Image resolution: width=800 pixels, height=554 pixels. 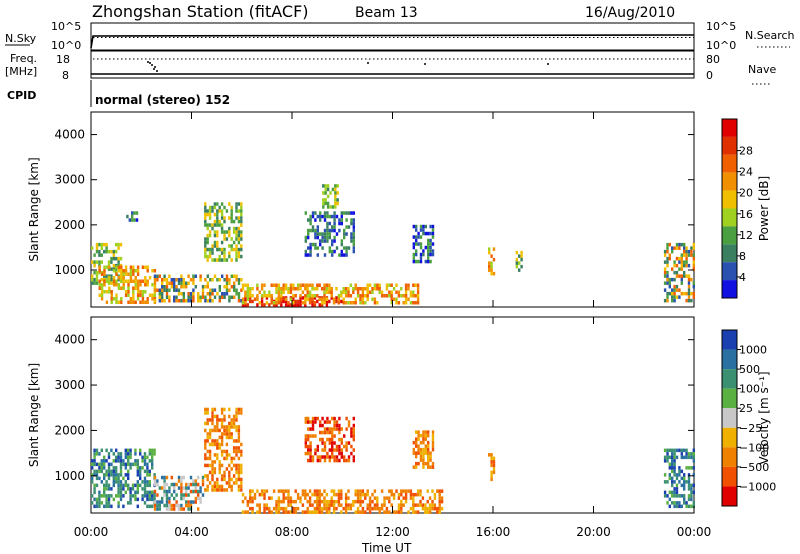 I want to click on y-axis-title: Slant Range [km], so click(x=34, y=415).